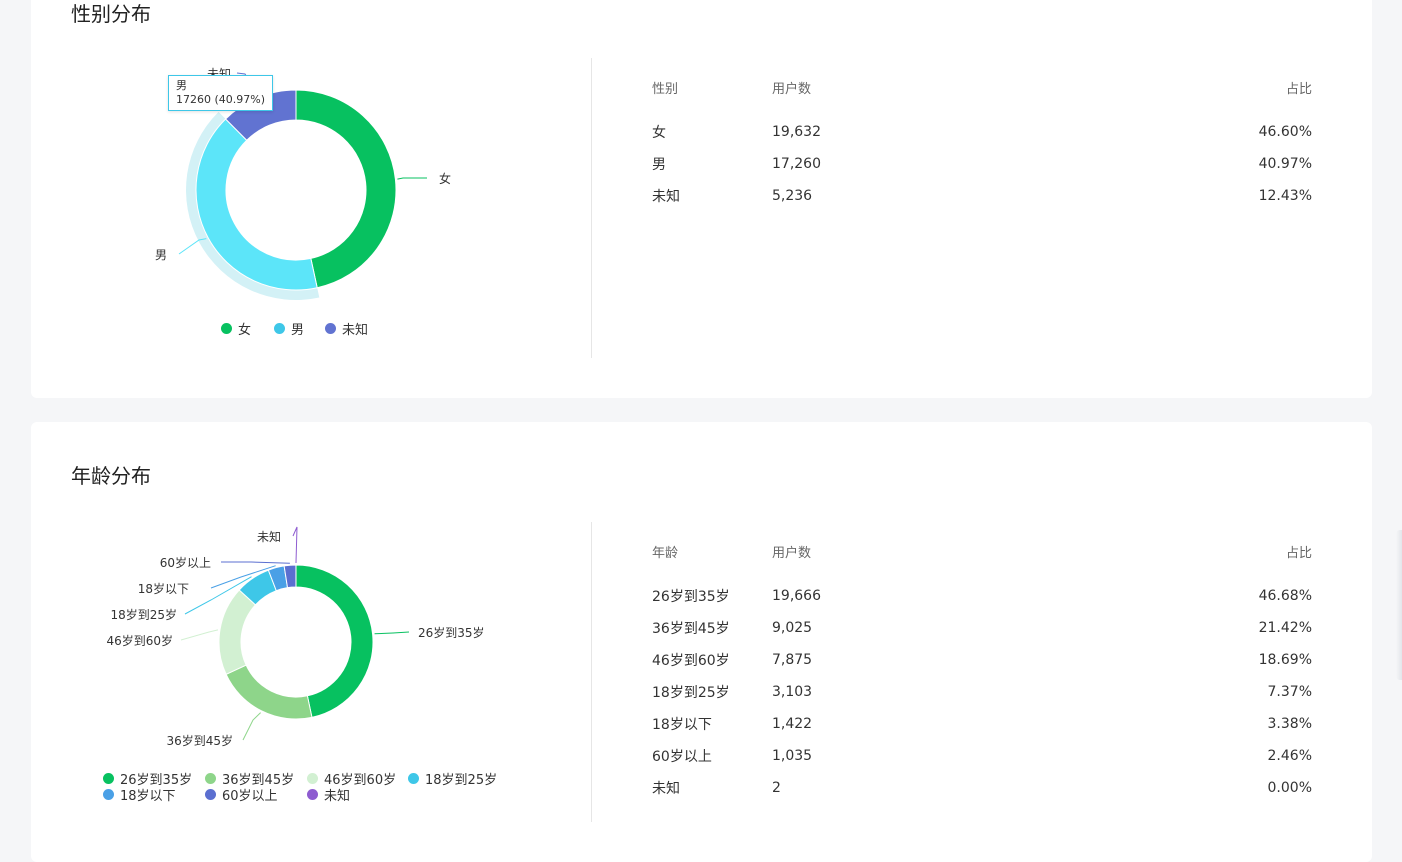  What do you see at coordinates (1142, 596) in the screenshot?
I see `row-share: 46.68%` at bounding box center [1142, 596].